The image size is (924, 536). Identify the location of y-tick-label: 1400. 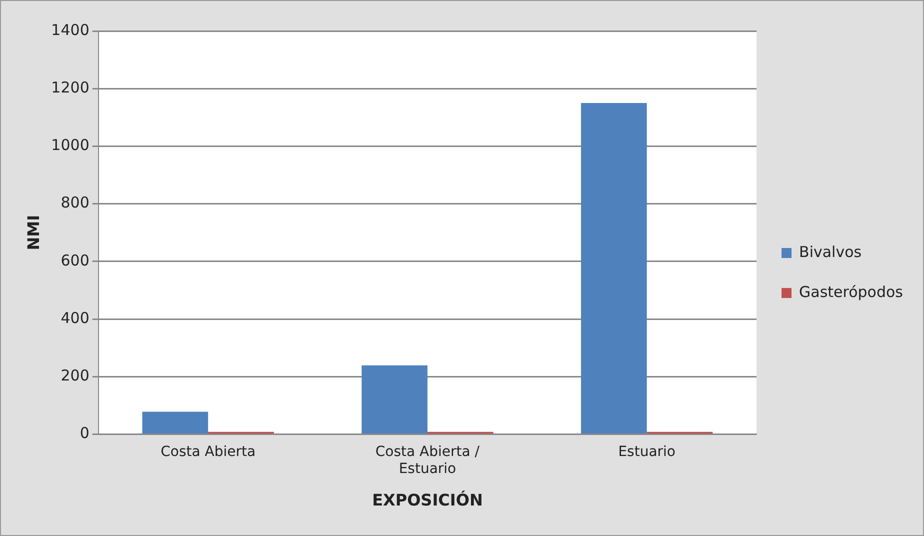
(70, 29).